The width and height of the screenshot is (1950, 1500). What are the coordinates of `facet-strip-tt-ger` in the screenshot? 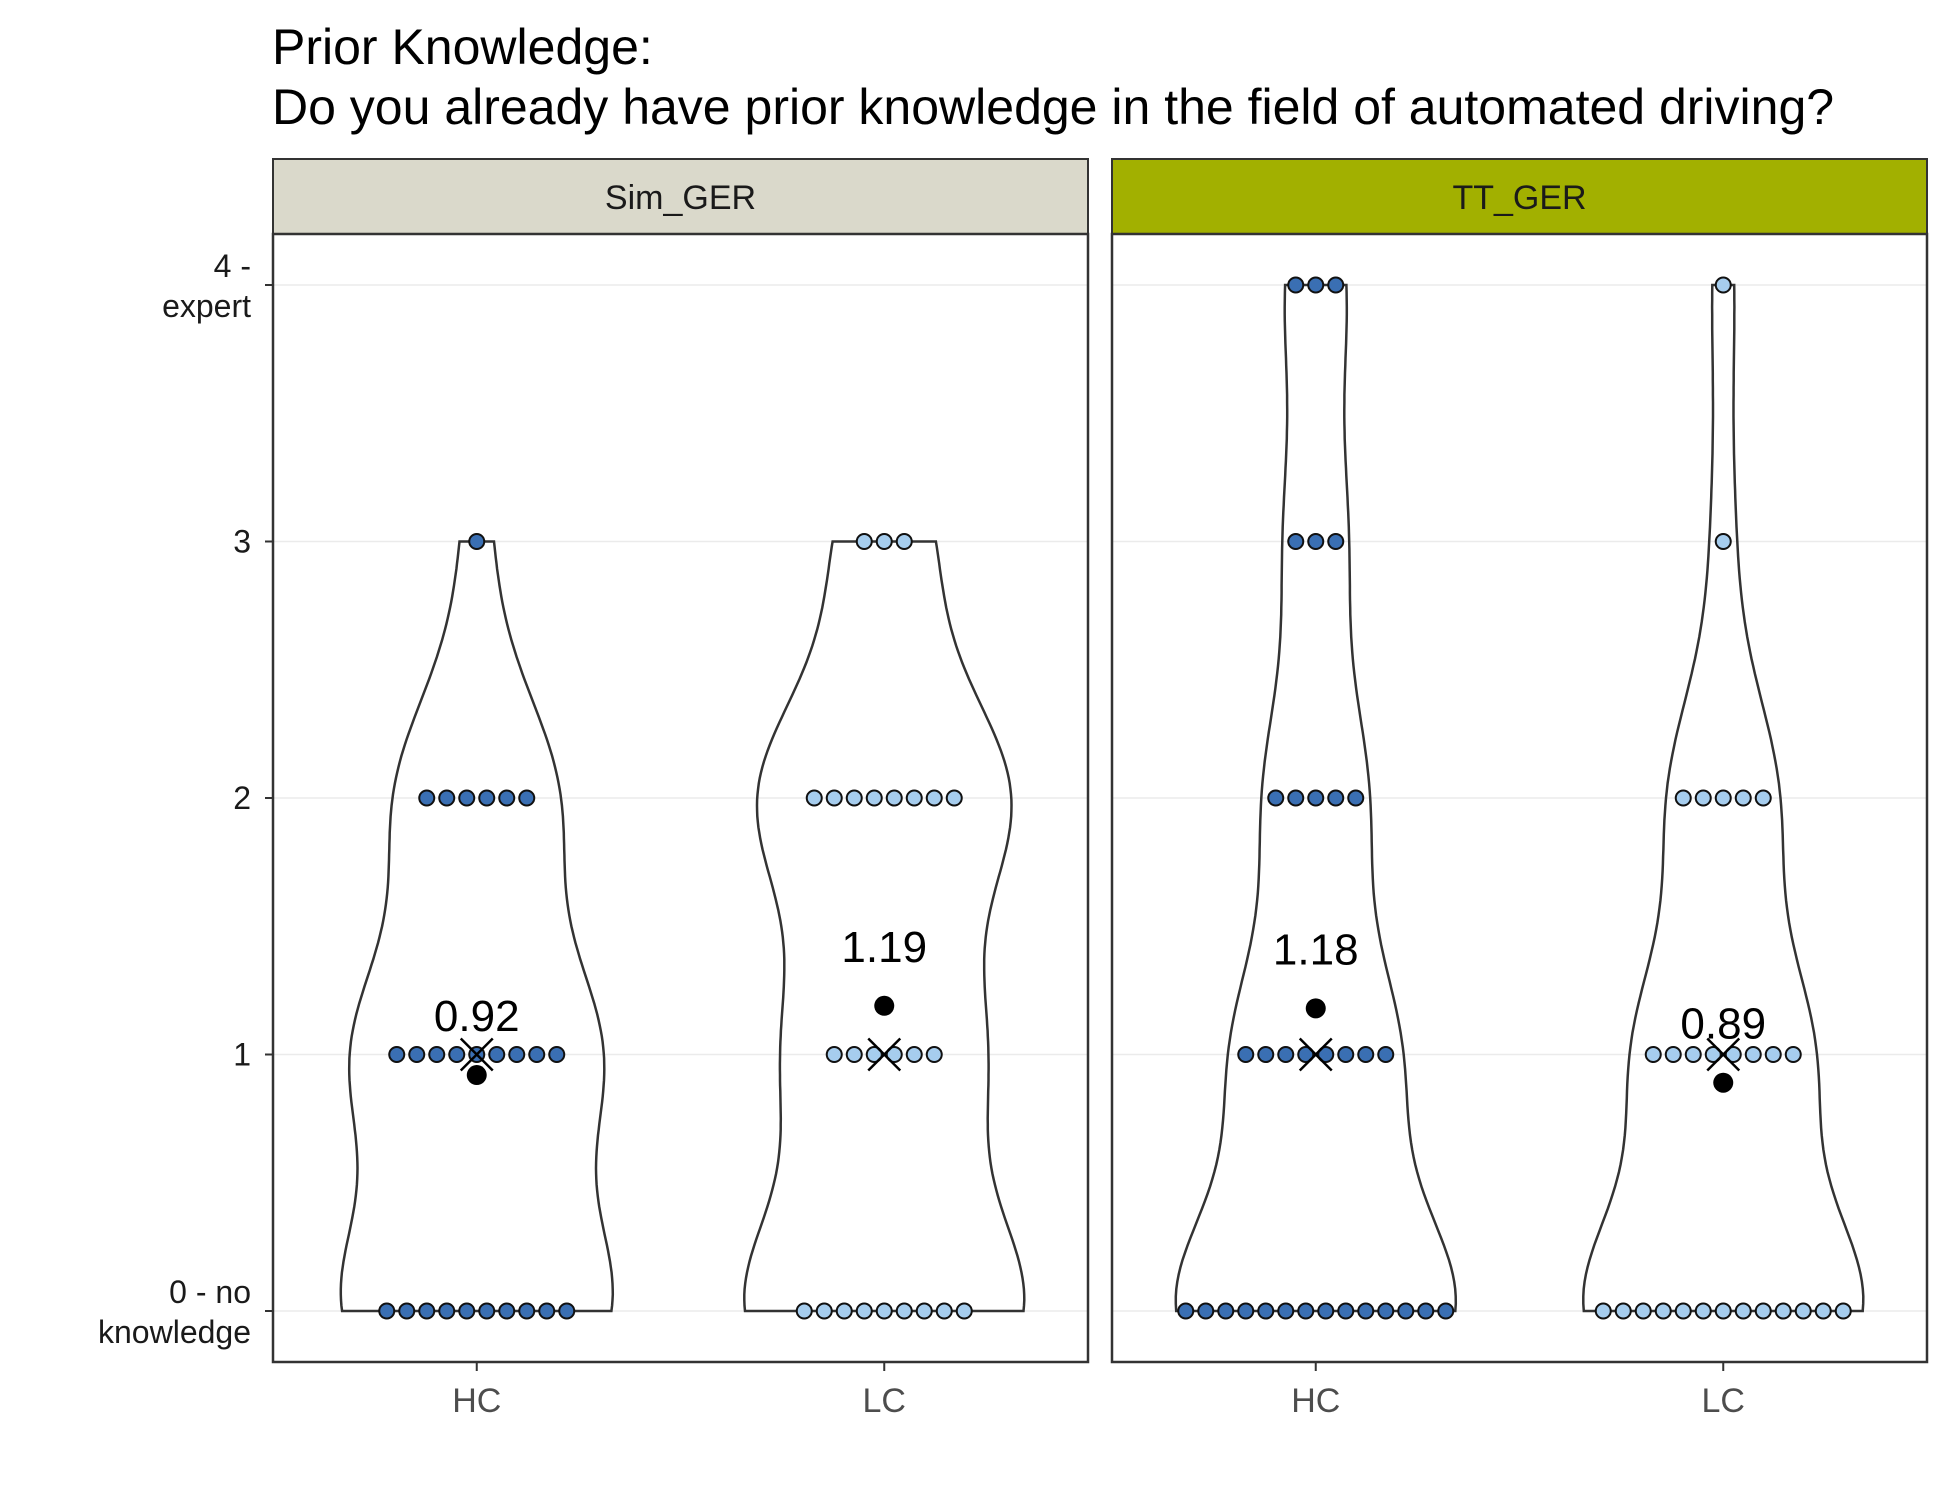 It's located at (1519, 196).